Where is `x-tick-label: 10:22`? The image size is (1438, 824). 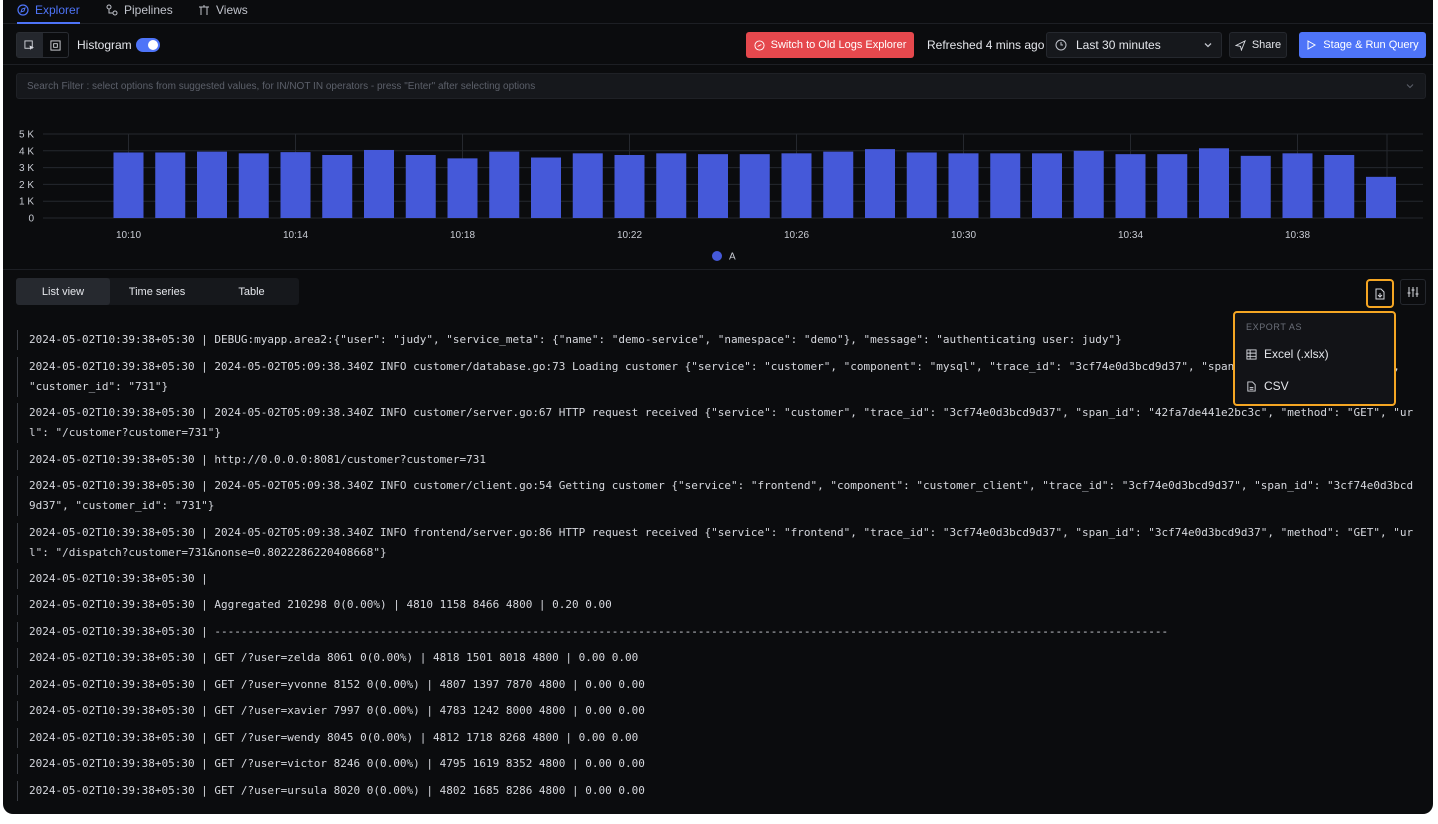
x-tick-label: 10:22 is located at coordinates (629, 235).